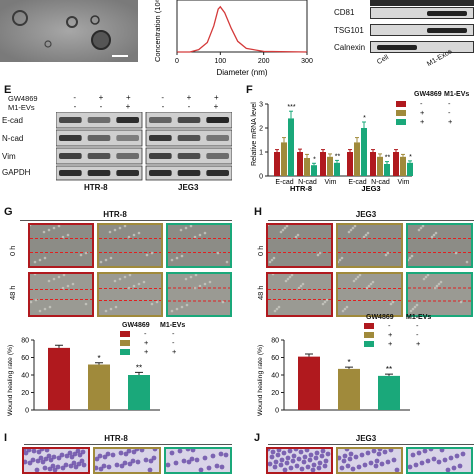 The image size is (474, 474). I want to click on g-title: HTR-8, so click(115, 214).